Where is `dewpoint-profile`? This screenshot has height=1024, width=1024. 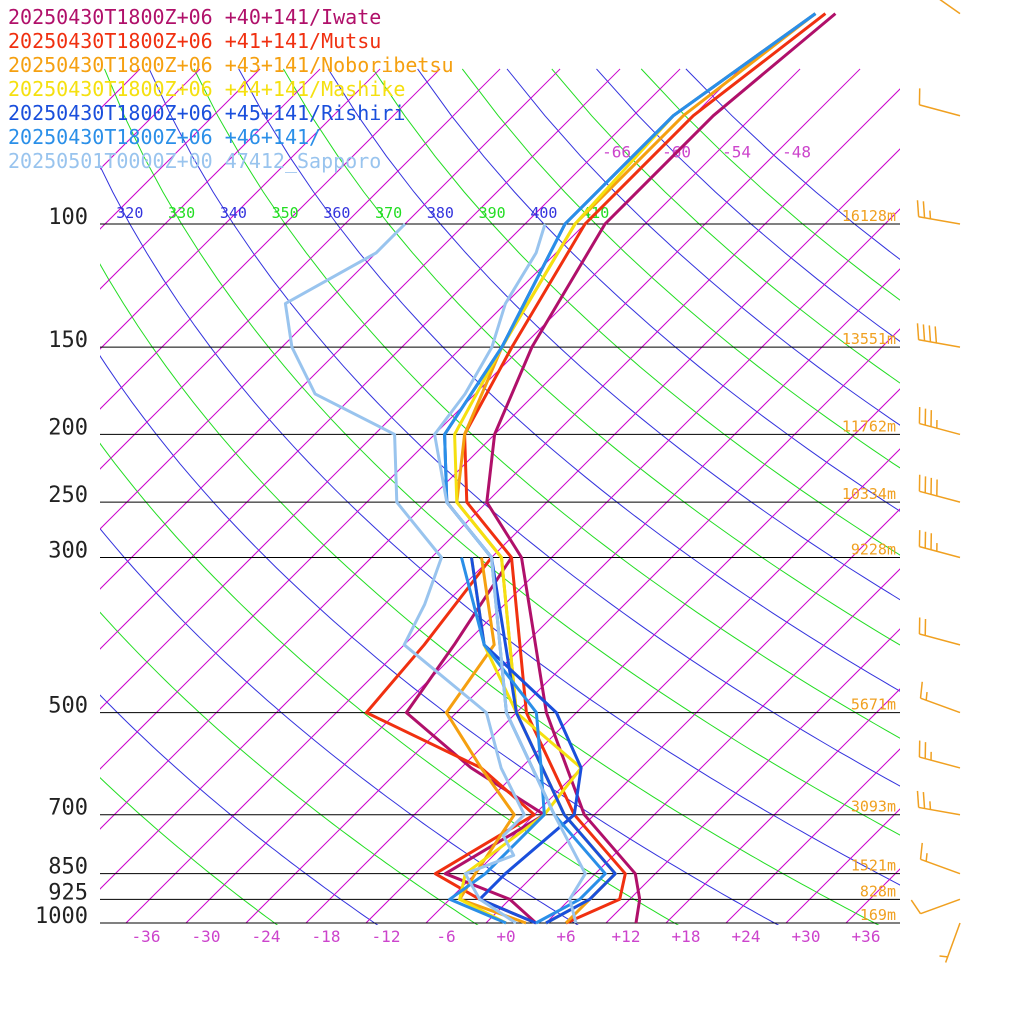 dewpoint-profile is located at coordinates (485, 741).